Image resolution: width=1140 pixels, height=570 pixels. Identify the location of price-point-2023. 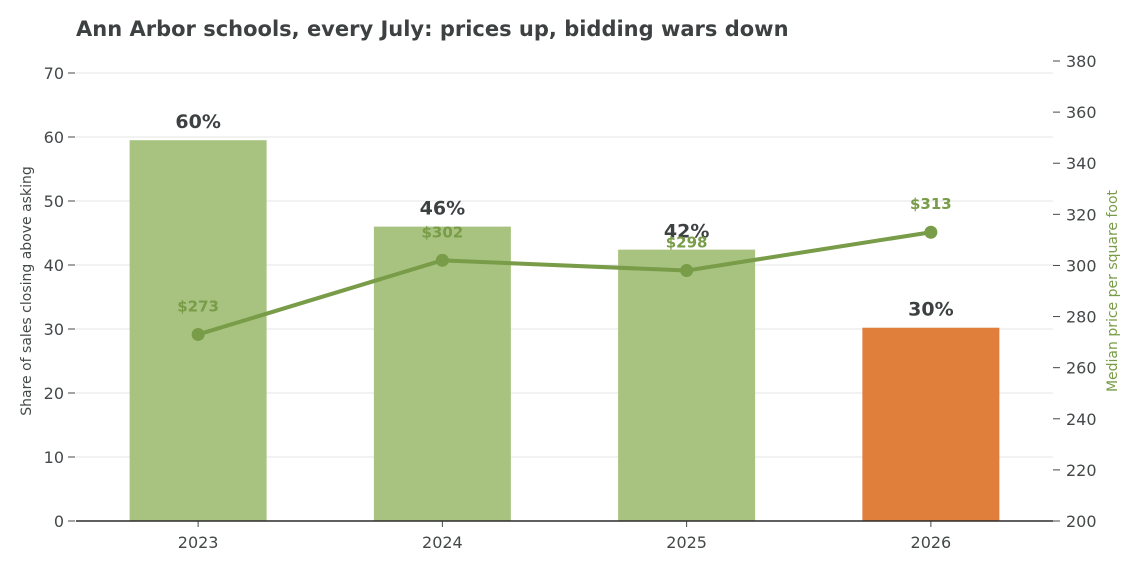
(198, 334).